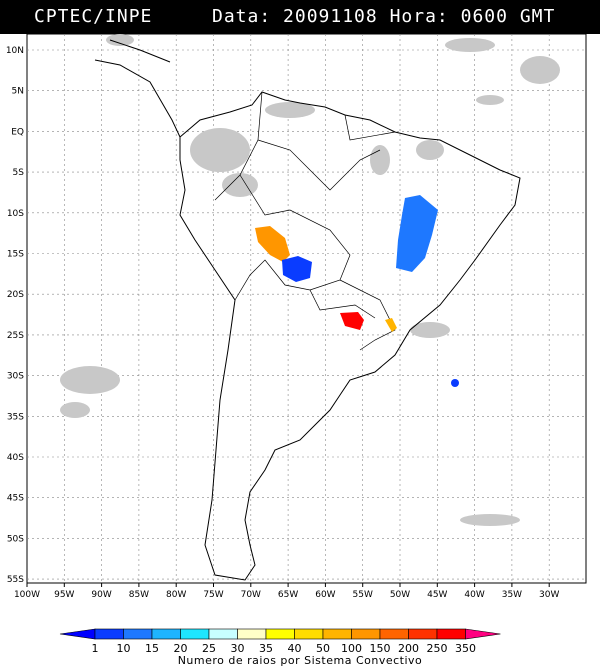 Image resolution: width=600 pixels, height=670 pixels. What do you see at coordinates (297, 269) in the screenshot?
I see `system-blue-bolivia` at bounding box center [297, 269].